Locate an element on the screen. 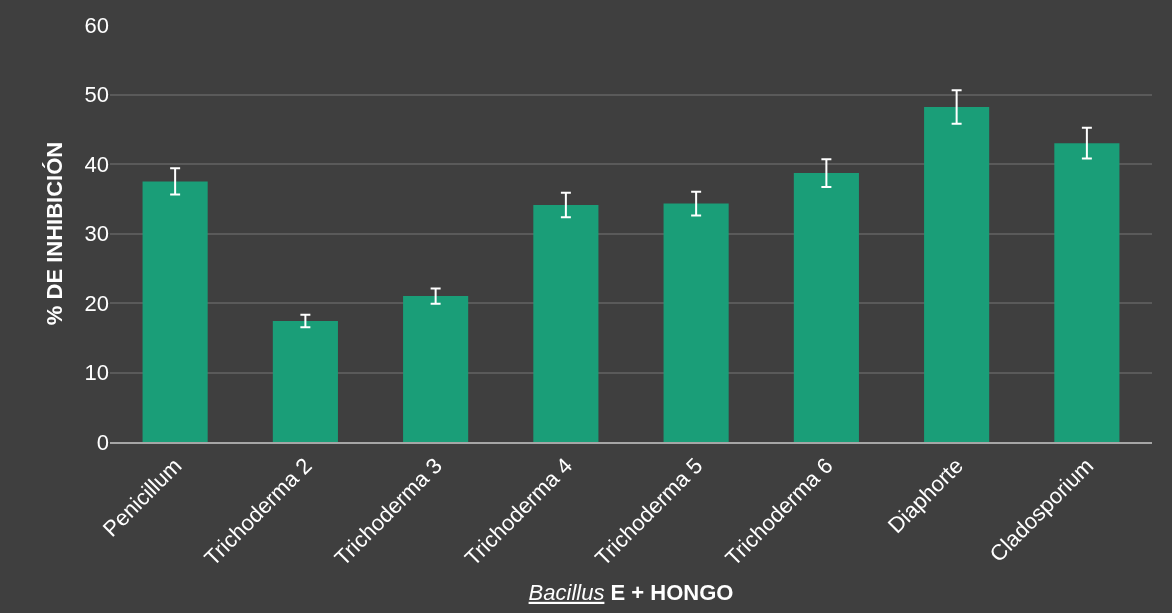  y-axis-title: % DE INHIBICIÓN is located at coordinates (55, 233).